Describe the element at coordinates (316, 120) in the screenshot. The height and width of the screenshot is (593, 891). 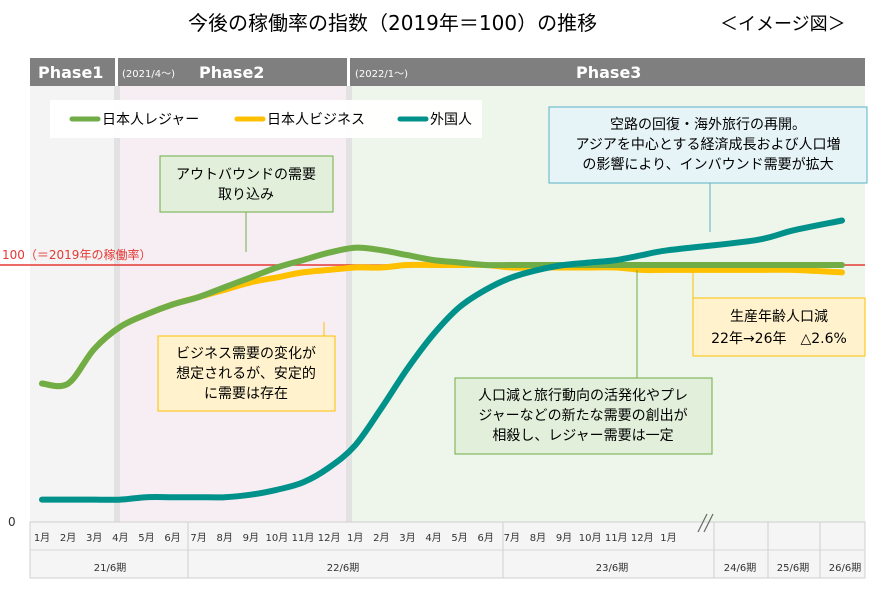
I see `legend-label-business: 日本人ビジネス` at that location.